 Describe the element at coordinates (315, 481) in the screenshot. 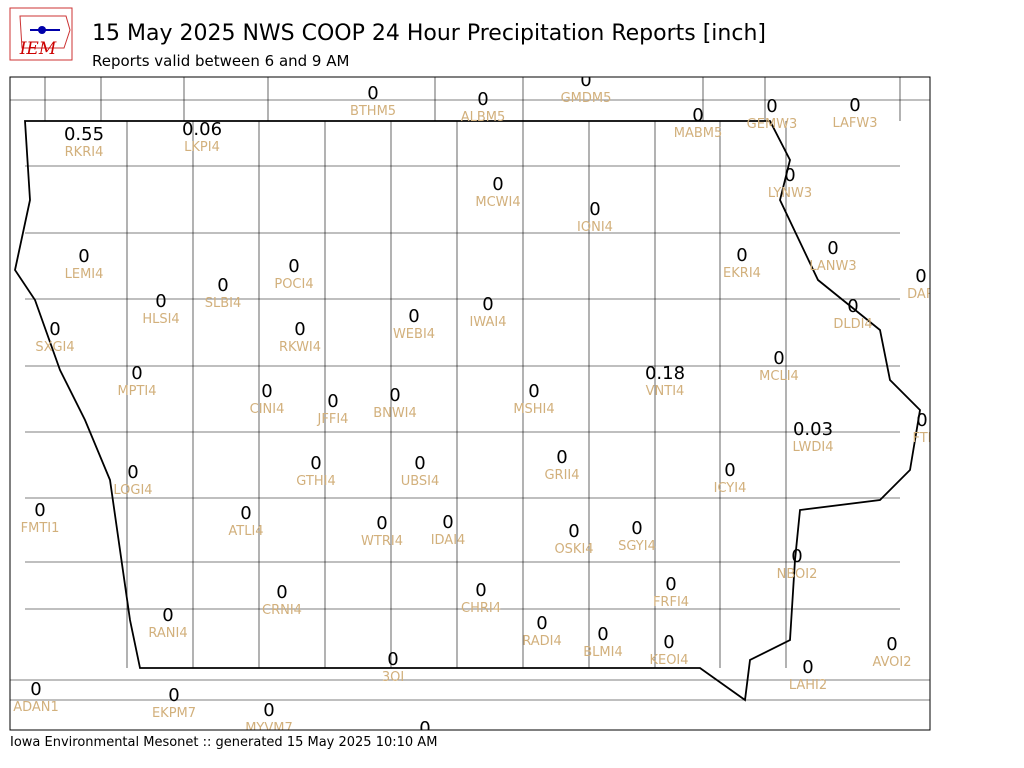

I see `station-id: GTHI4` at that location.